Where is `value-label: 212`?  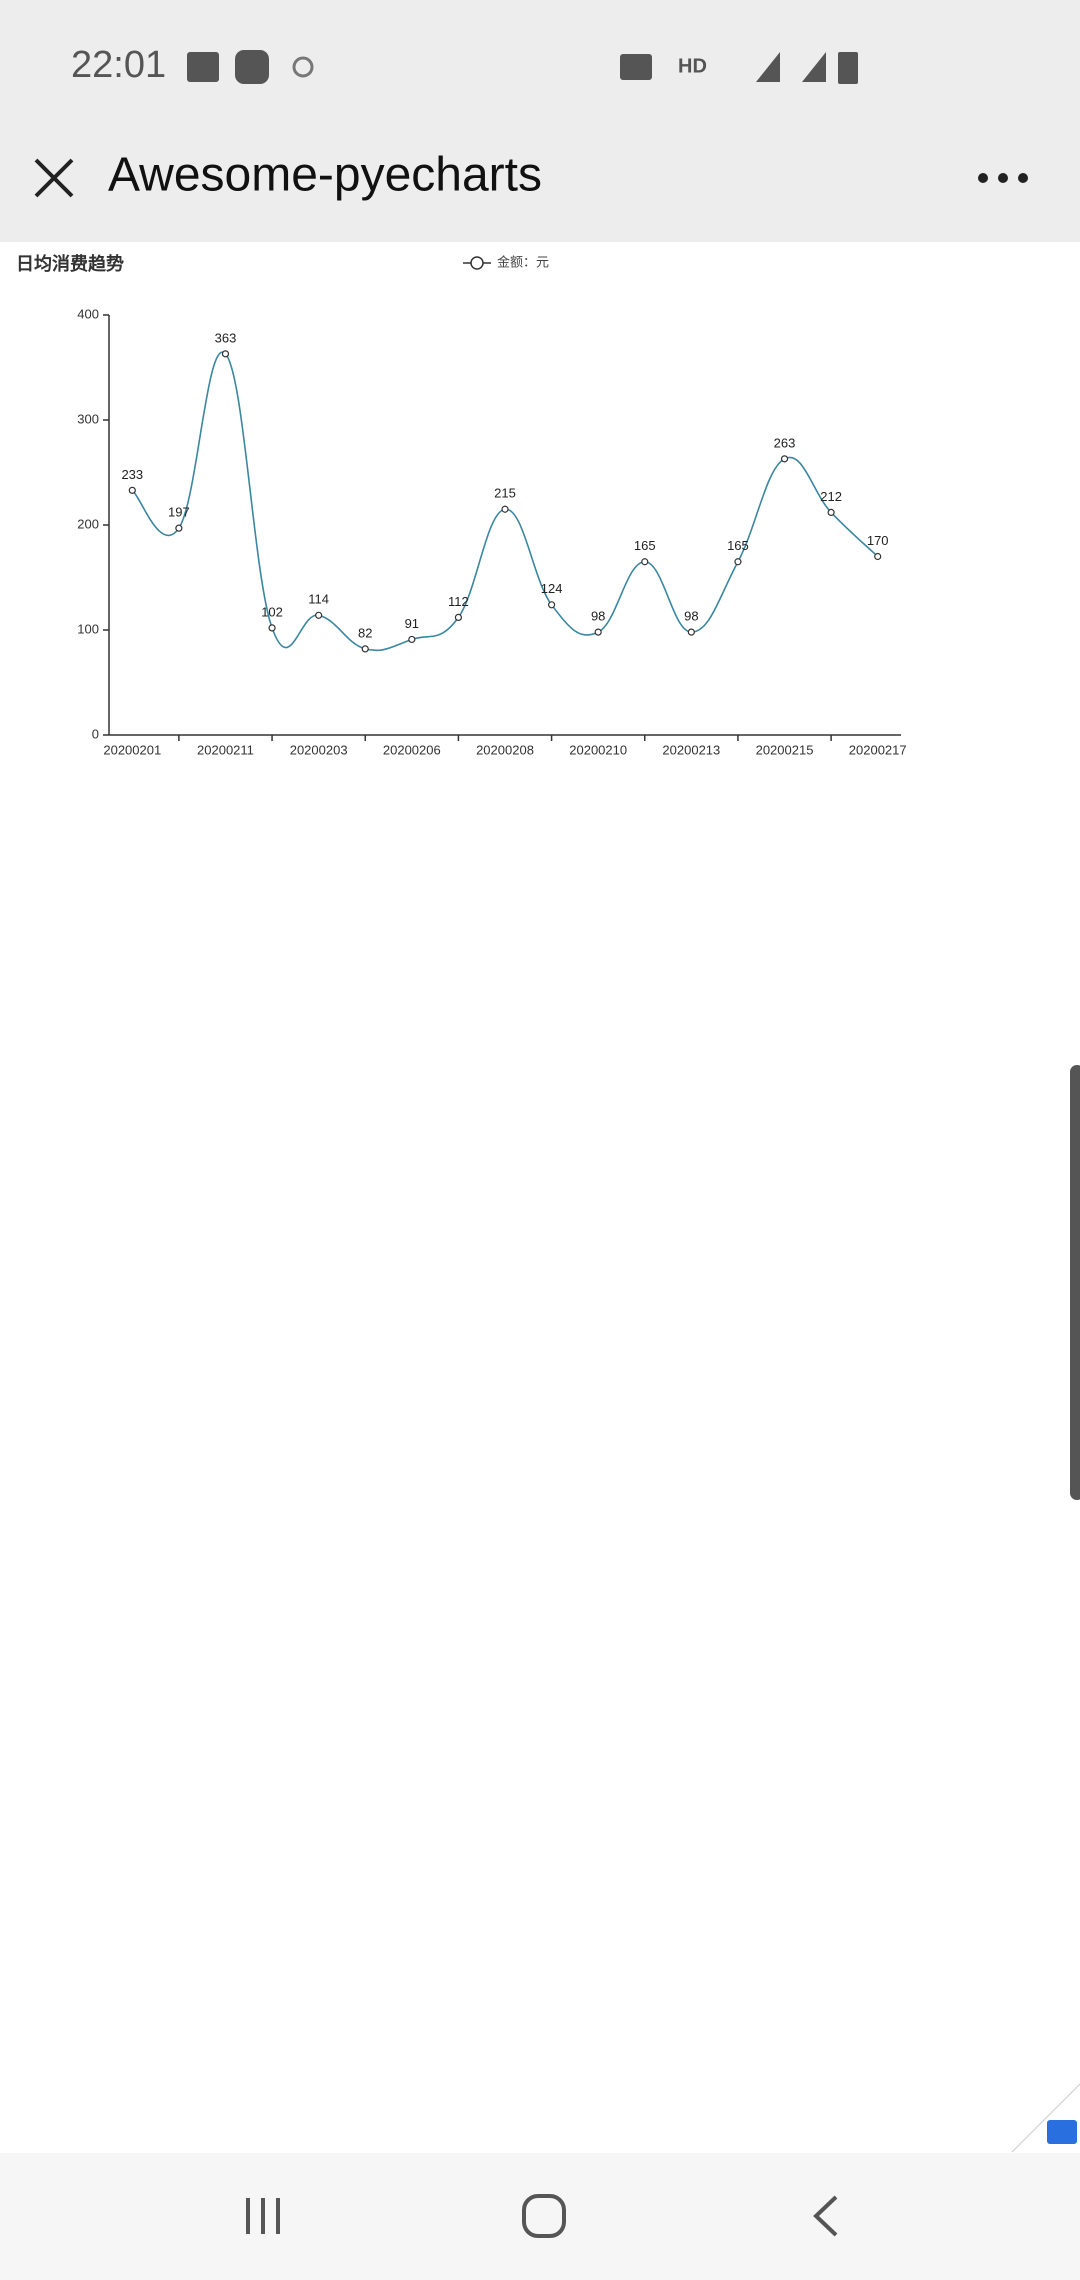 value-label: 212 is located at coordinates (831, 496).